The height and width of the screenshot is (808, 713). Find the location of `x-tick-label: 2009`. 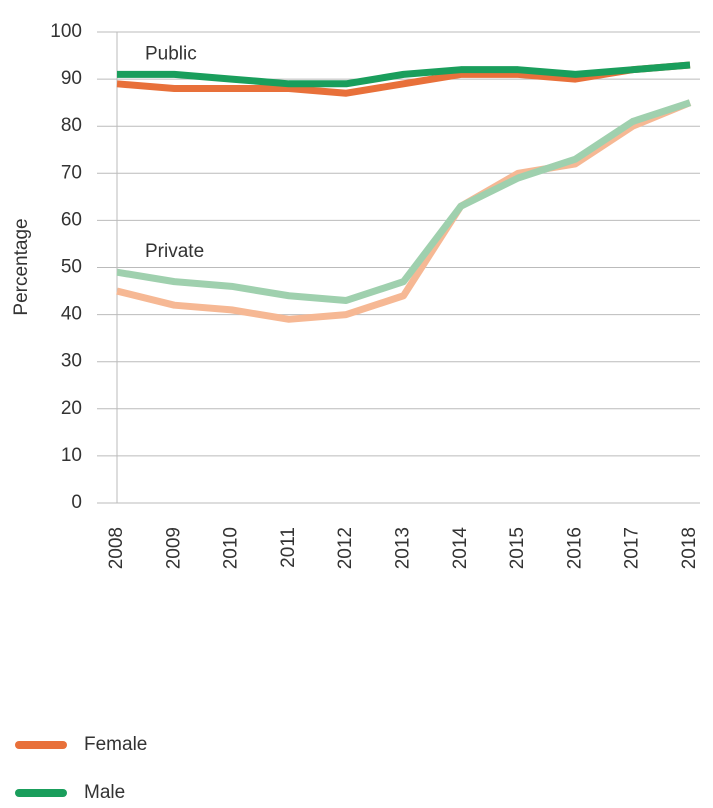

x-tick-label: 2009 is located at coordinates (173, 548).